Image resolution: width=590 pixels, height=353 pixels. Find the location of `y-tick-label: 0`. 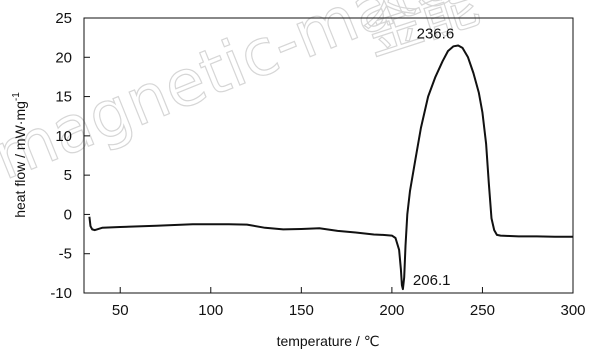

y-tick-label: 0 is located at coordinates (68, 214).